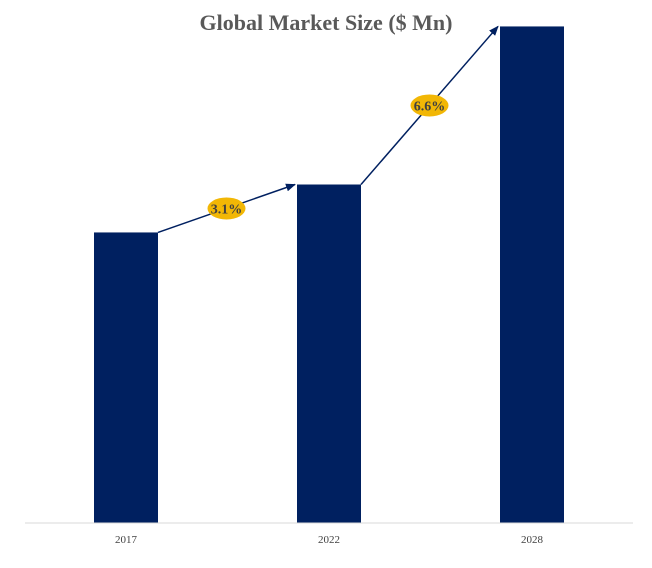 Image resolution: width=652 pixels, height=568 pixels. What do you see at coordinates (532, 275) in the screenshot?
I see `bar-2028` at bounding box center [532, 275].